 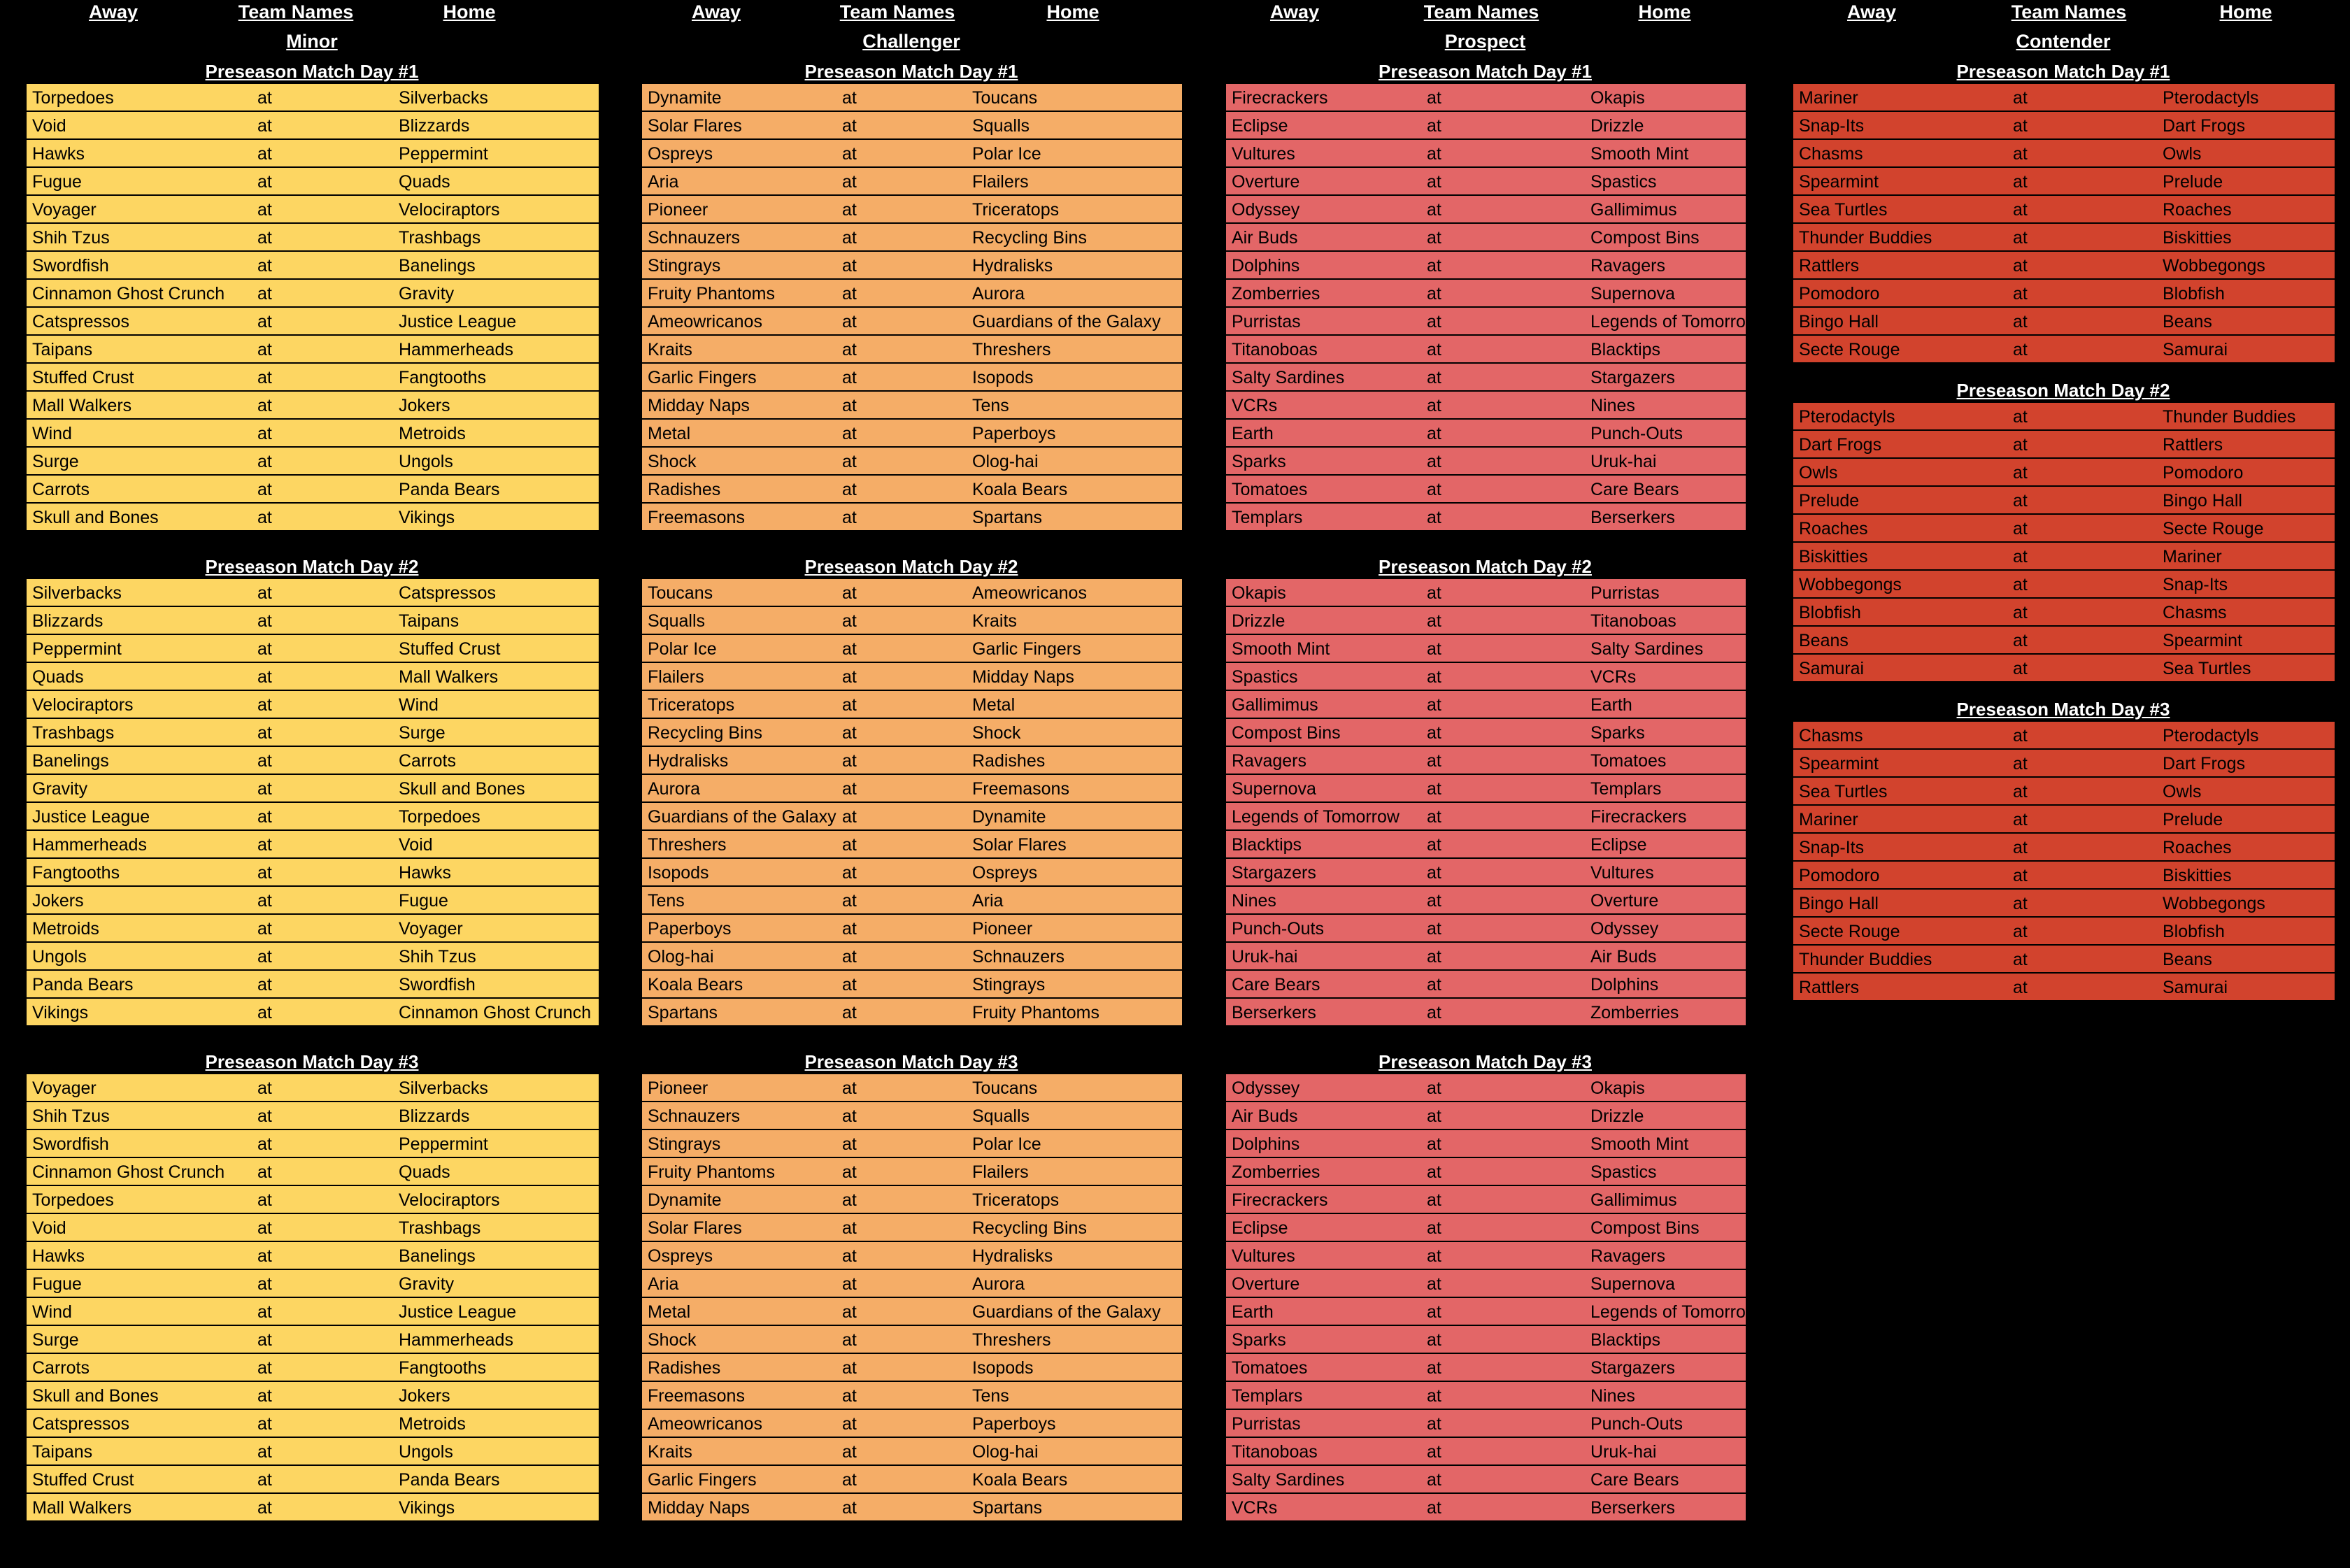 What do you see at coordinates (1009, 985) in the screenshot?
I see `home-team-cell: Stingrays` at bounding box center [1009, 985].